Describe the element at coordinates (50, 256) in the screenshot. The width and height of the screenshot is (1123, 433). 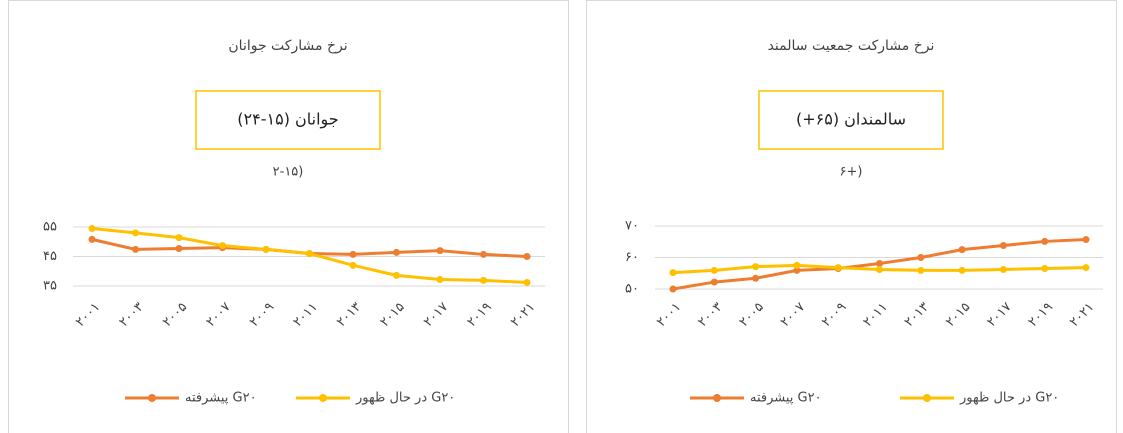
I see `y-tick-label: ۴۵` at that location.